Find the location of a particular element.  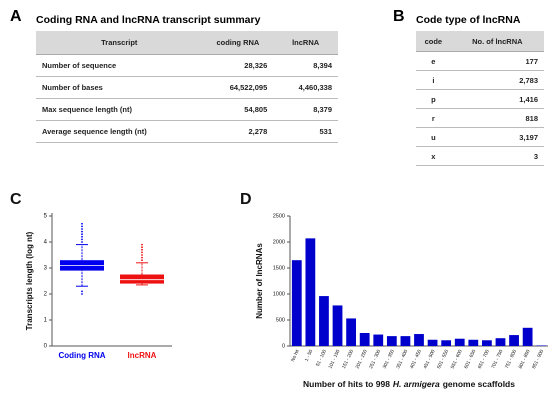

y-tick-label: 4 is located at coordinates (46, 243).